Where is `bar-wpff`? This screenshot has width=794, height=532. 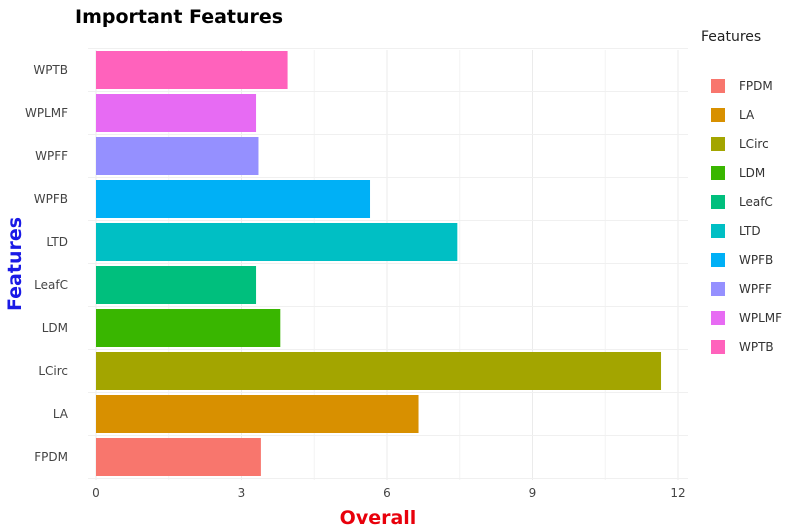
bar-wpff is located at coordinates (177, 156).